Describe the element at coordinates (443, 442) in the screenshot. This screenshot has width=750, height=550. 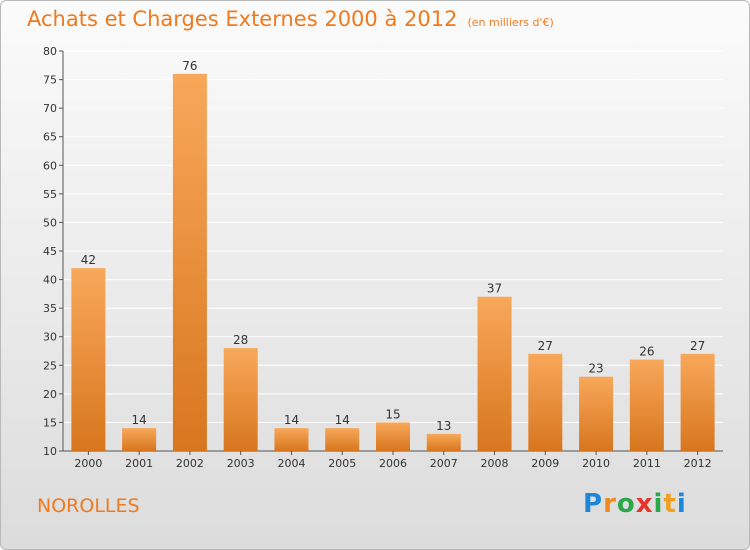
I see `bar-2007` at that location.